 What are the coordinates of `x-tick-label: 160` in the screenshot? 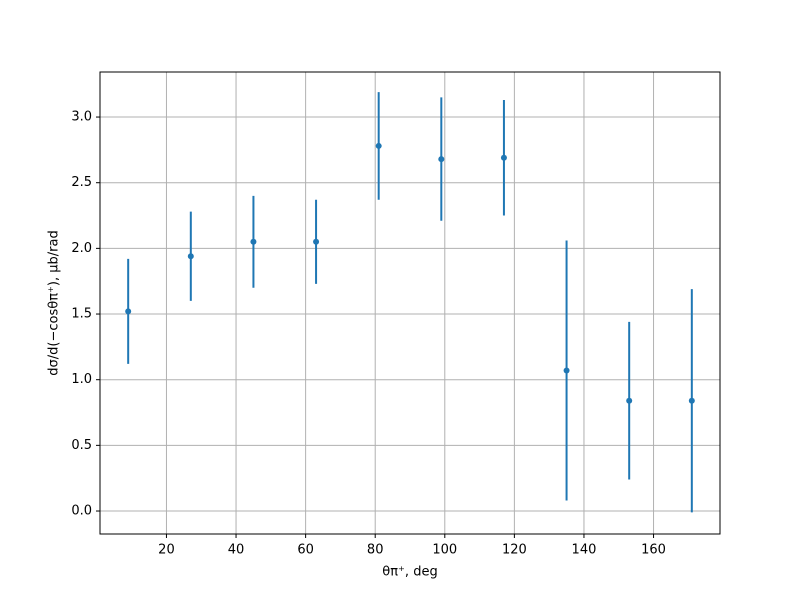 It's located at (653, 550).